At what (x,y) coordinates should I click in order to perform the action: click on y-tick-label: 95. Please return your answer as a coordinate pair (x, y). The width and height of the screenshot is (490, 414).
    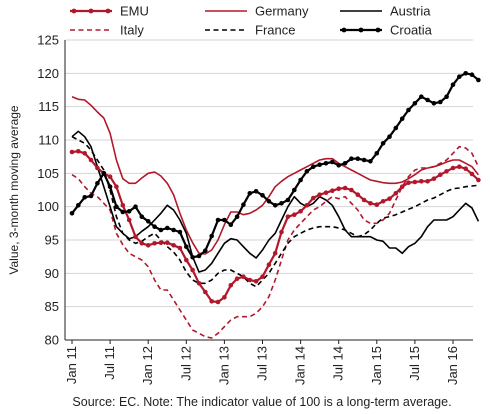
    Looking at the image, I should click on (52, 240).